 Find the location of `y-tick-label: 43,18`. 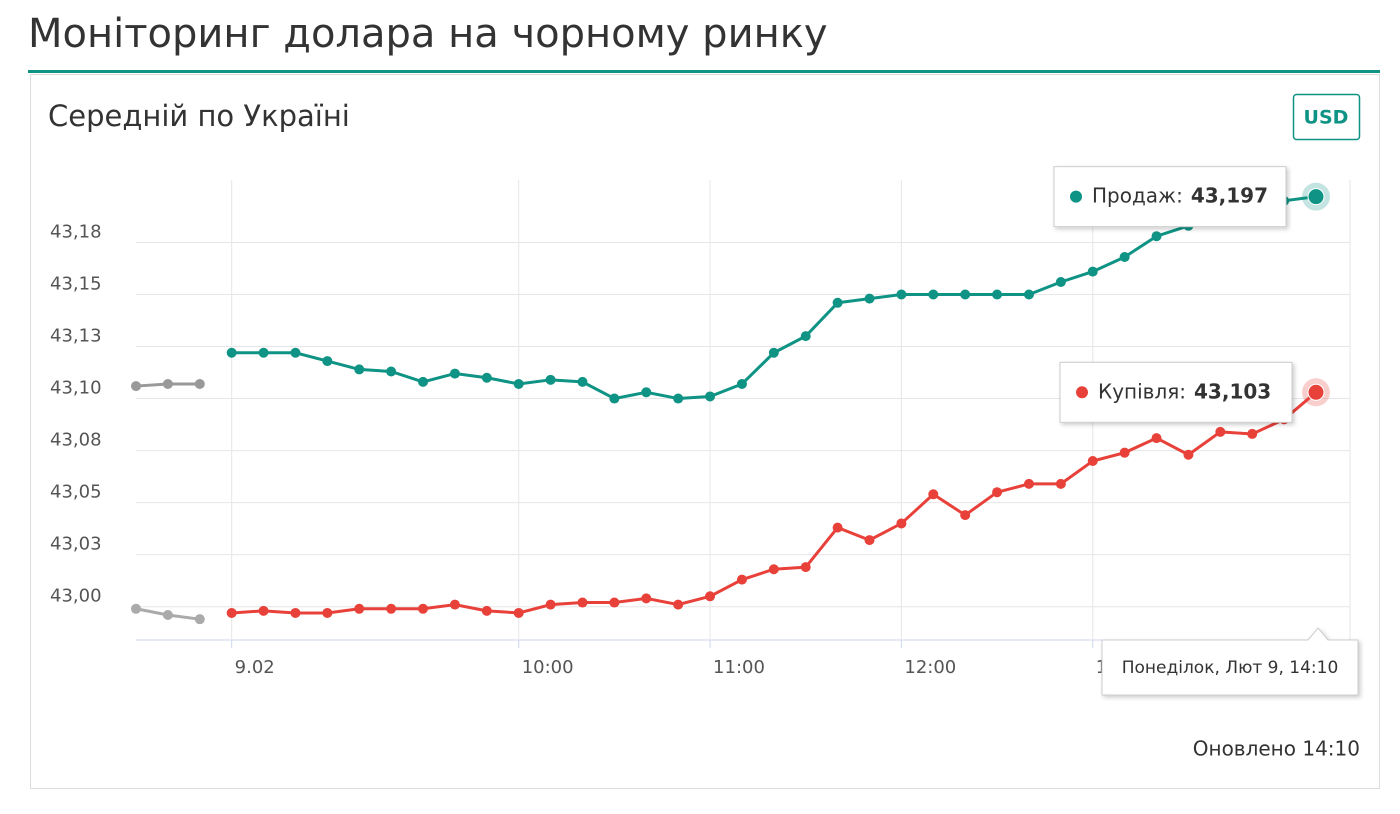

y-tick-label: 43,18 is located at coordinates (76, 231).